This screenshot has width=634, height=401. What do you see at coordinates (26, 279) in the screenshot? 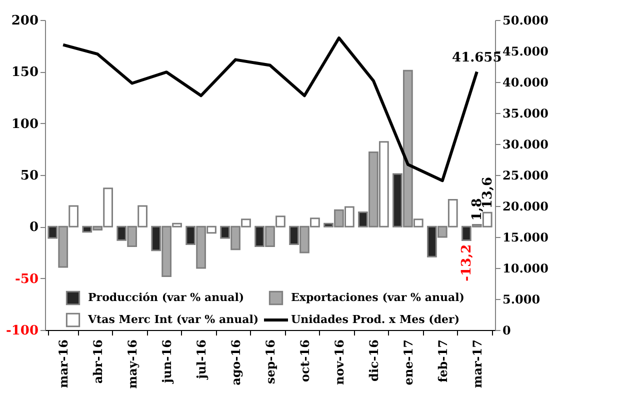
I see `y-tick-label: -50` at bounding box center [26, 279].